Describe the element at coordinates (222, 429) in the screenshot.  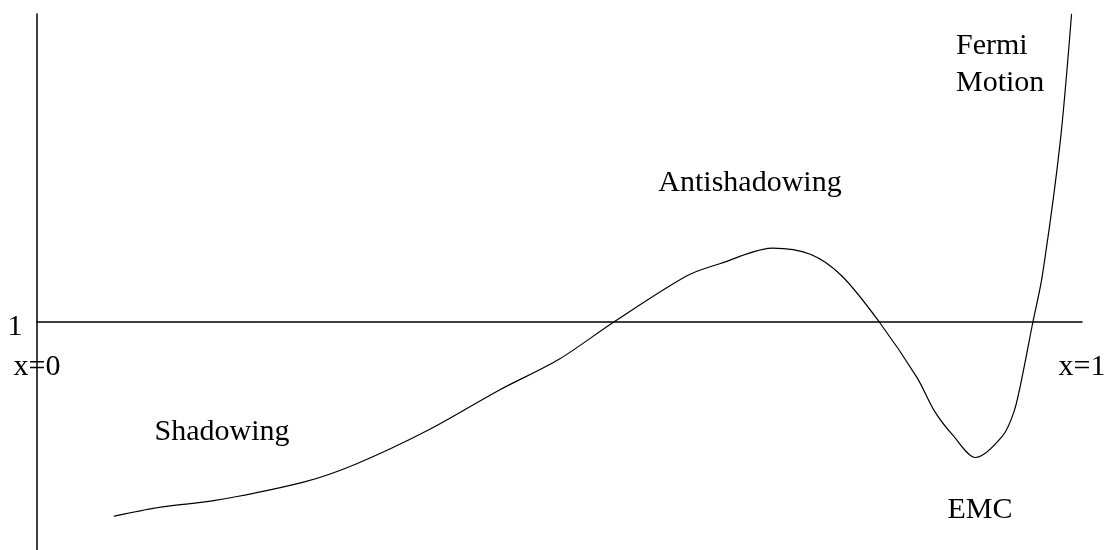
I see `annotation: Shadowing` at that location.